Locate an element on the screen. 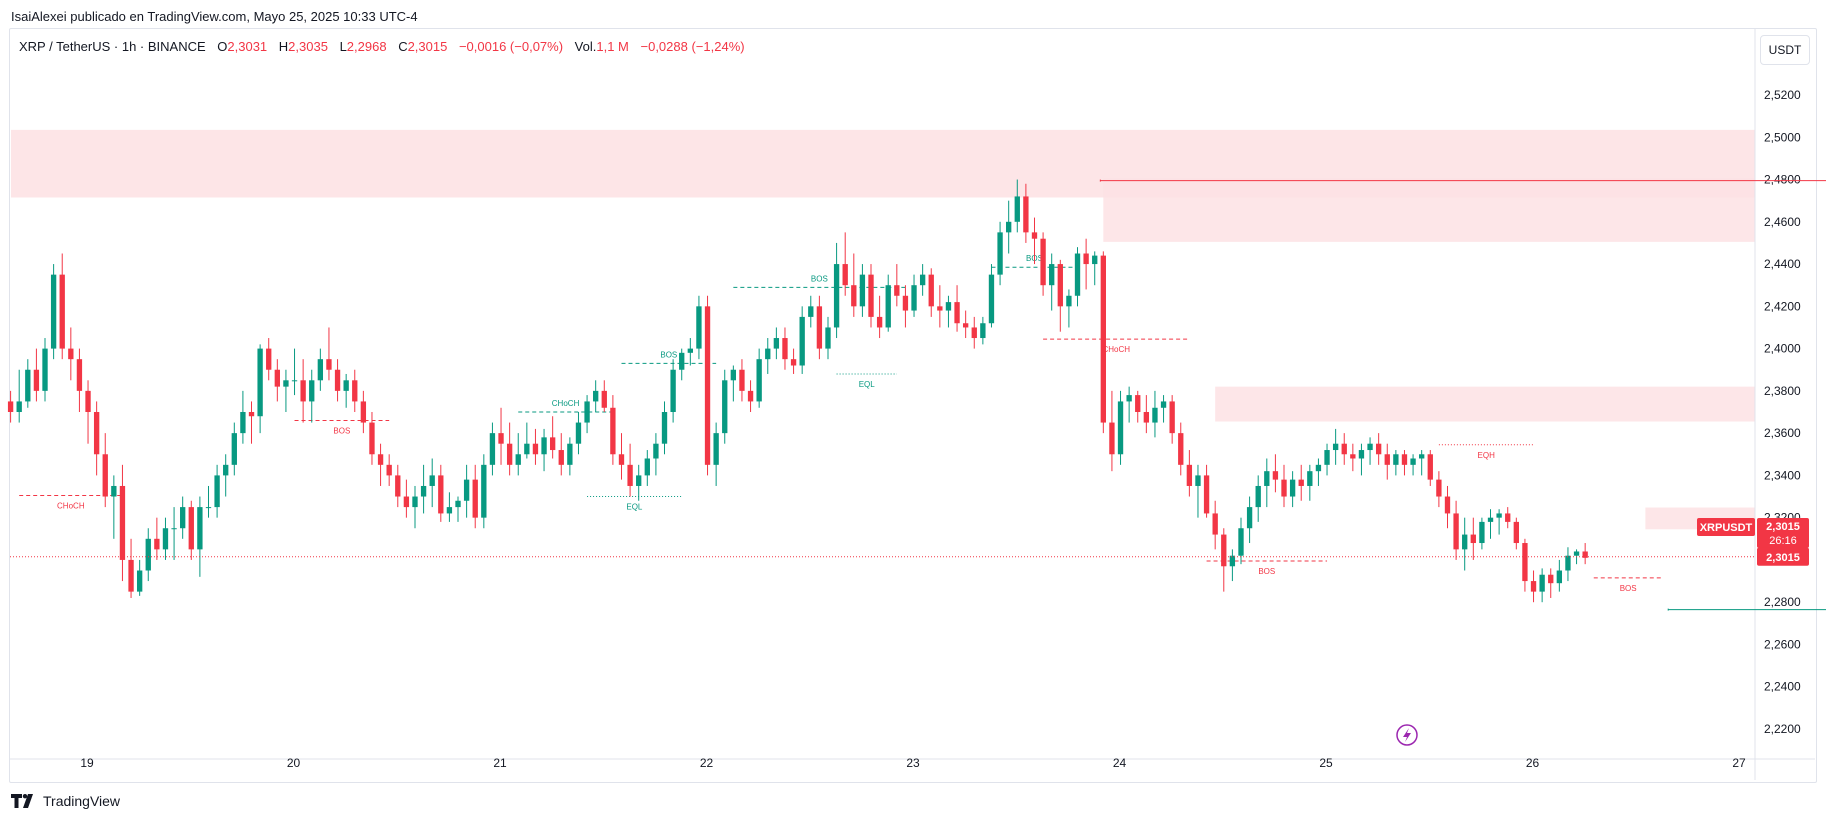 The width and height of the screenshot is (1826, 820). structure-label: EQH is located at coordinates (1487, 455).